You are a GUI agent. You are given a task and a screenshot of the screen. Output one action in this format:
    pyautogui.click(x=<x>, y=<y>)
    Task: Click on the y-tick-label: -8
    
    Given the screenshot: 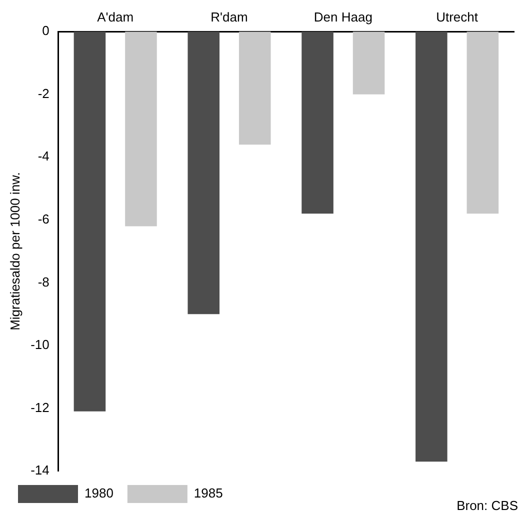 What is the action you would take?
    pyautogui.click(x=44, y=282)
    